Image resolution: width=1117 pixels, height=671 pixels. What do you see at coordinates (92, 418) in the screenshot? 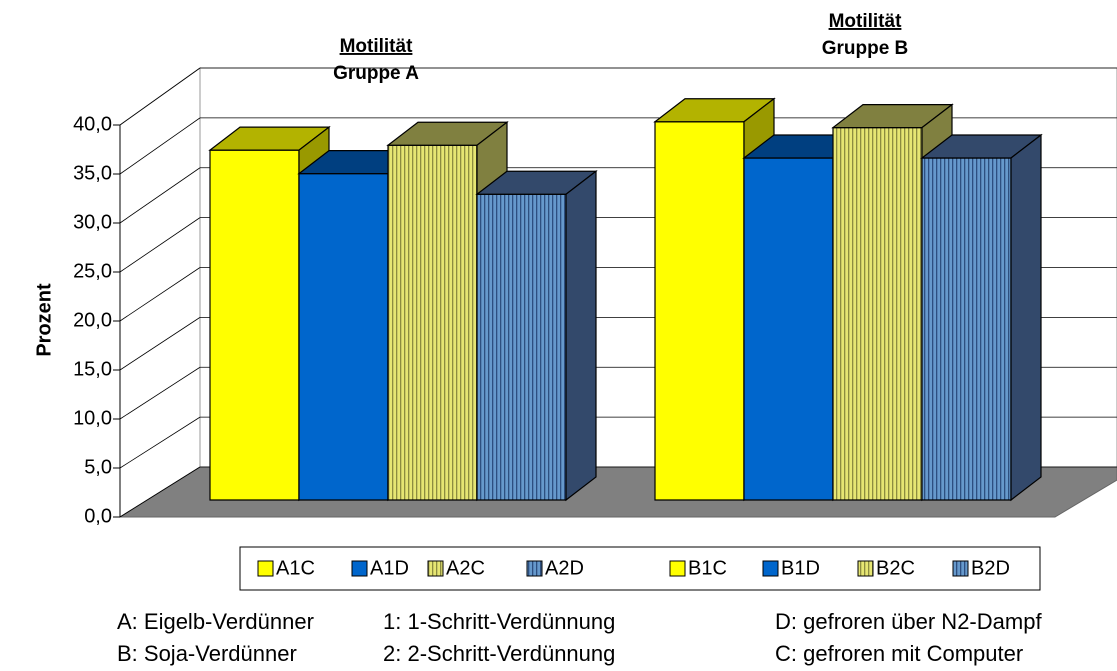
I see `y-tick-label: 10,0` at bounding box center [92, 418].